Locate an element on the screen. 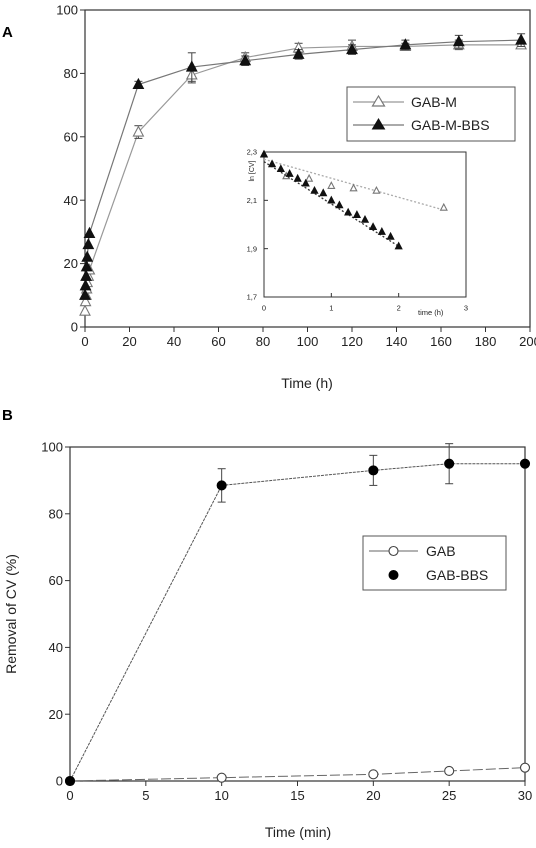 This screenshot has width=536, height=848. legend-marker-gab-m is located at coordinates (378, 100).